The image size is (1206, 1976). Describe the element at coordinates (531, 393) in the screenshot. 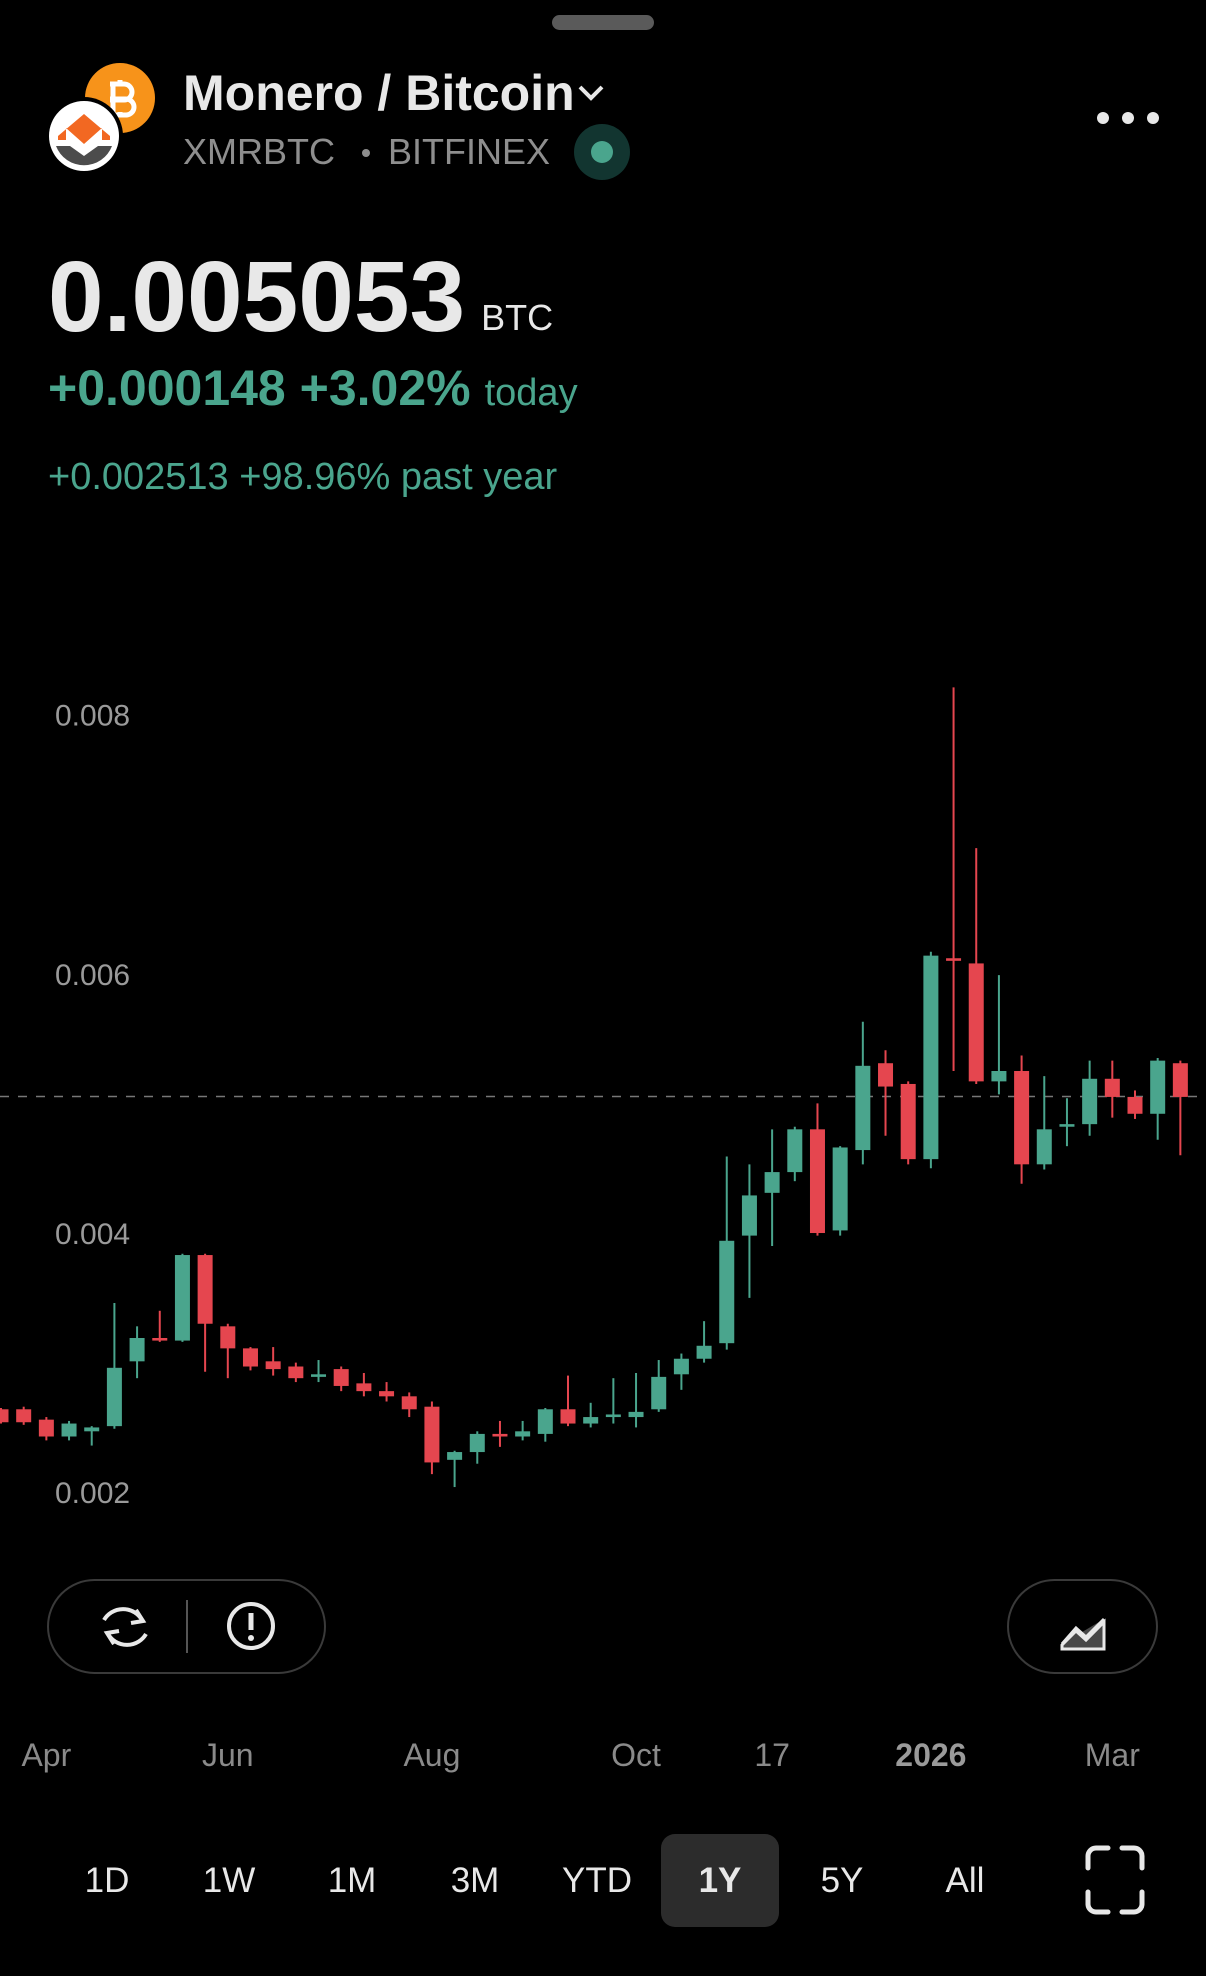

I see `today-label: today` at that location.